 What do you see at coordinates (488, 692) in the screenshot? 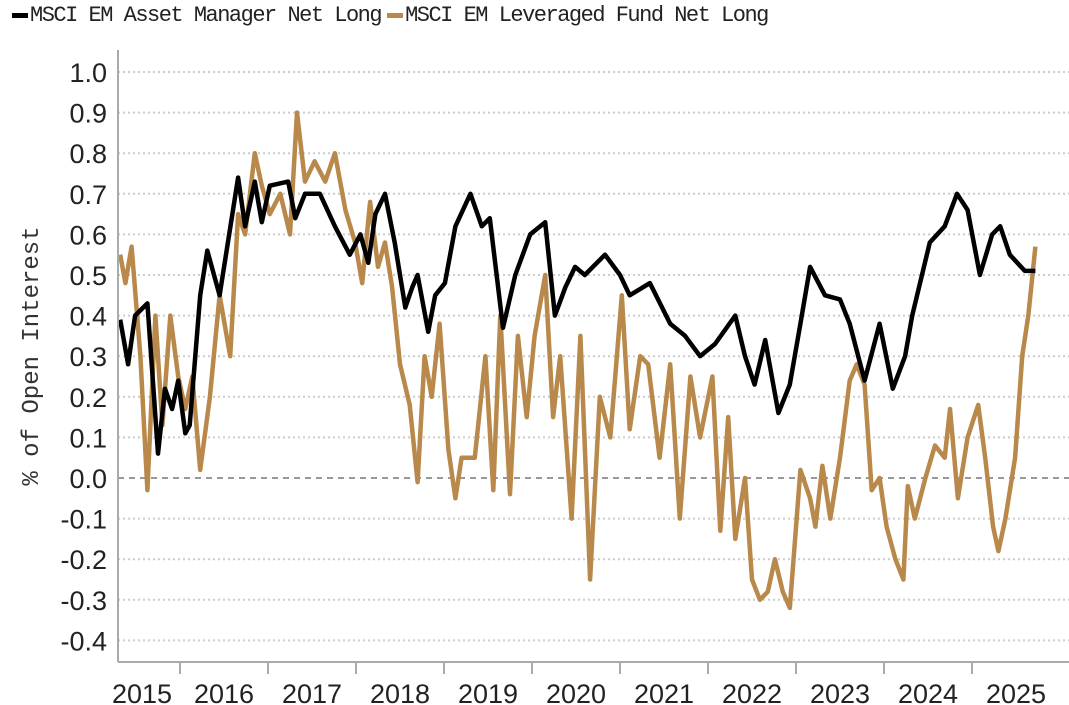
I see `x-tick-label: 2019` at bounding box center [488, 692].